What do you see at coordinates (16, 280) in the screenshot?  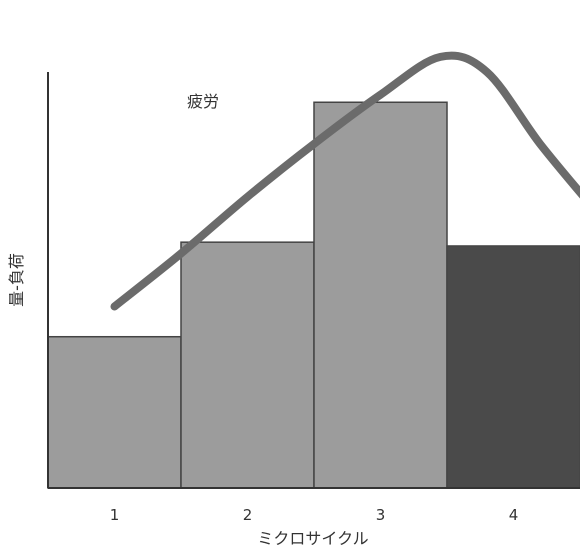 I see `y-axis-label: 量-負荷` at bounding box center [16, 280].